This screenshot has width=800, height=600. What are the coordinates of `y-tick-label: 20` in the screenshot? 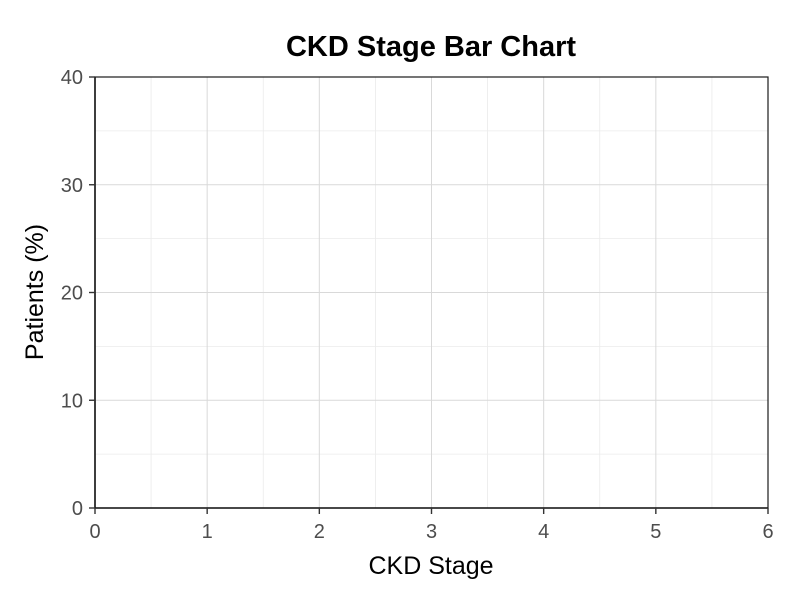 It's located at (72, 294).